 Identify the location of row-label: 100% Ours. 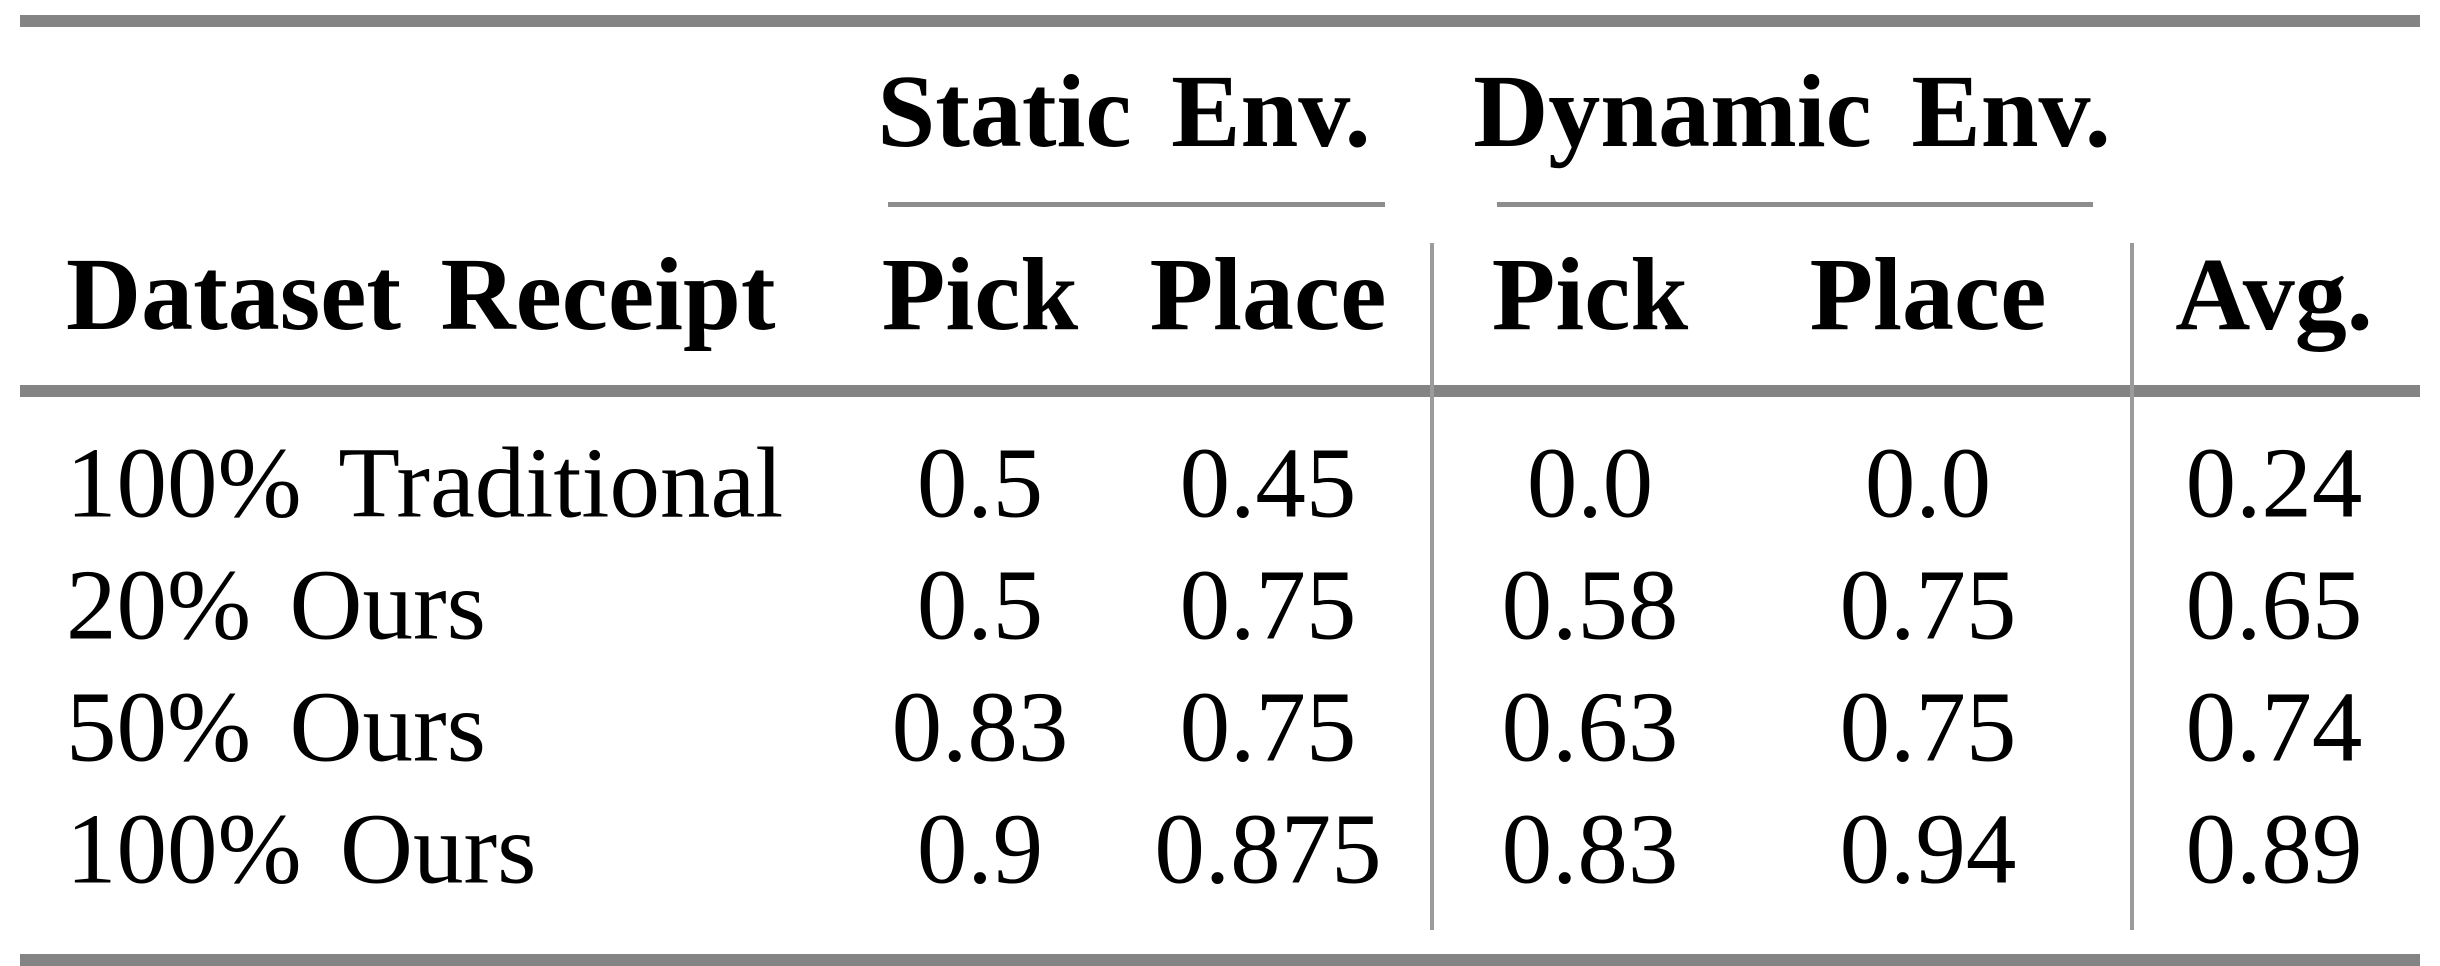
(301, 848).